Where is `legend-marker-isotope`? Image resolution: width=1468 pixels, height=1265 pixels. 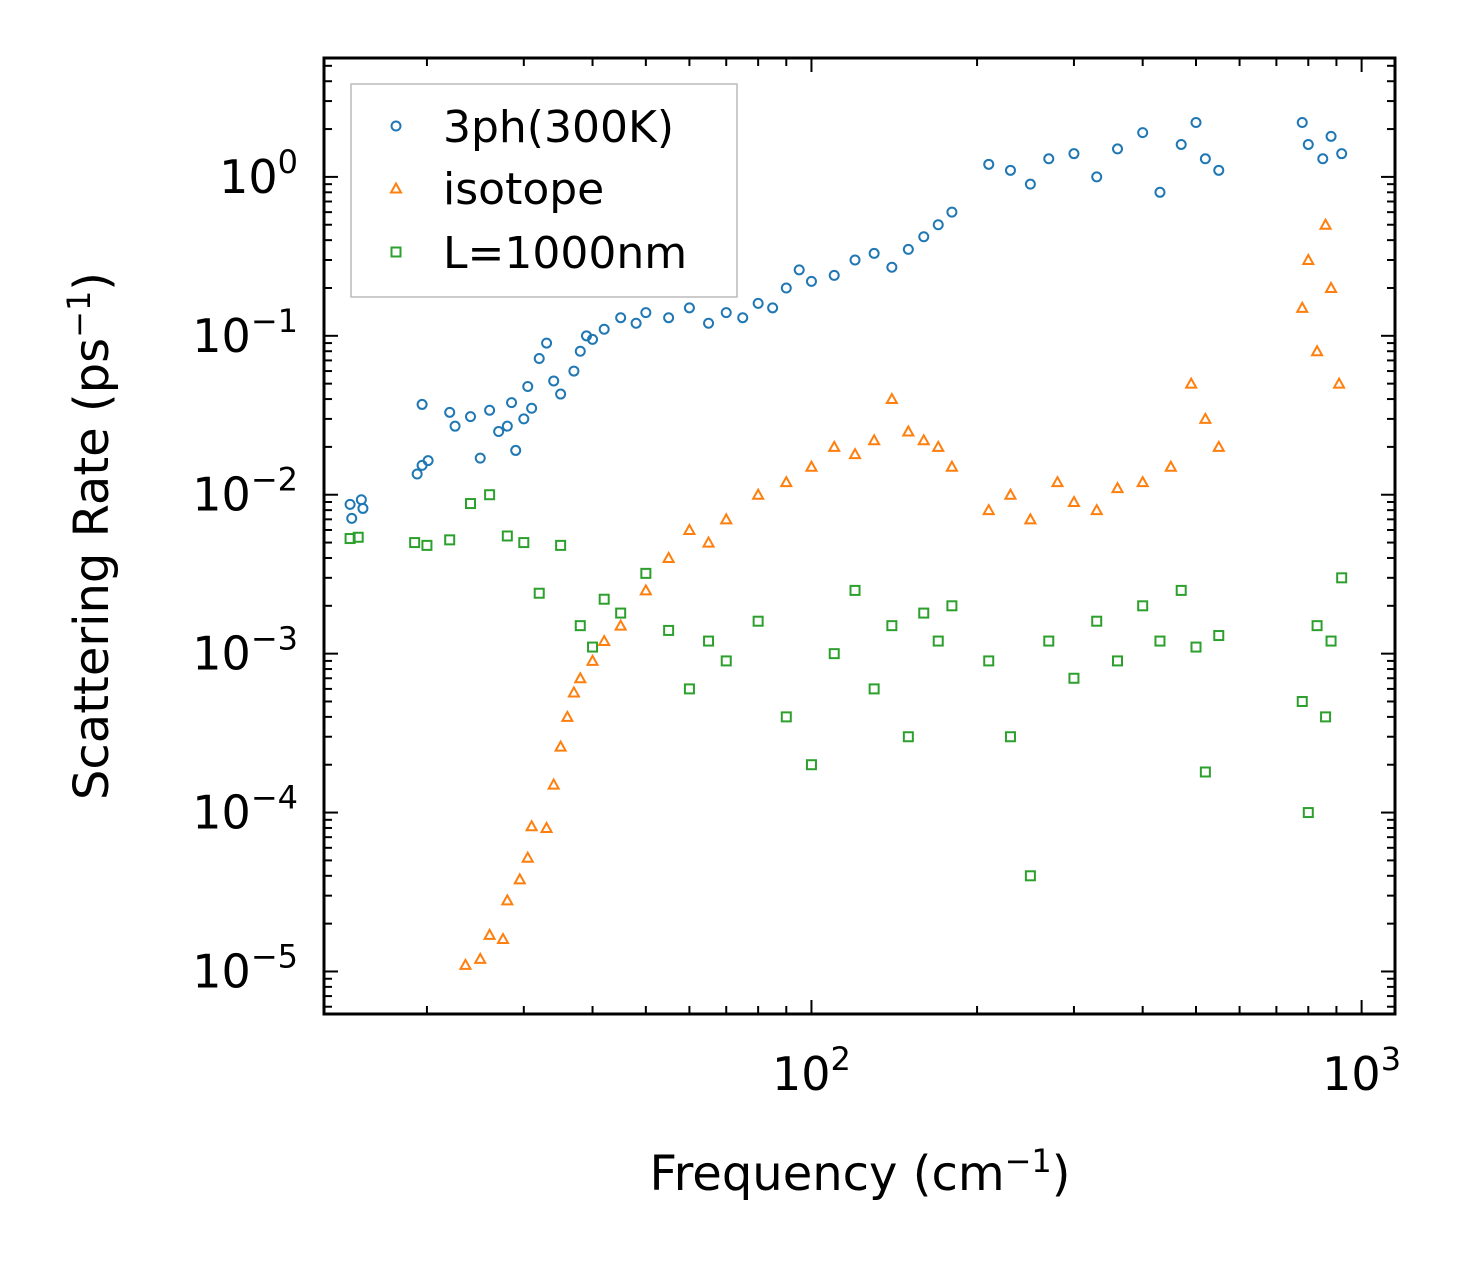 legend-marker-isotope is located at coordinates (396, 187).